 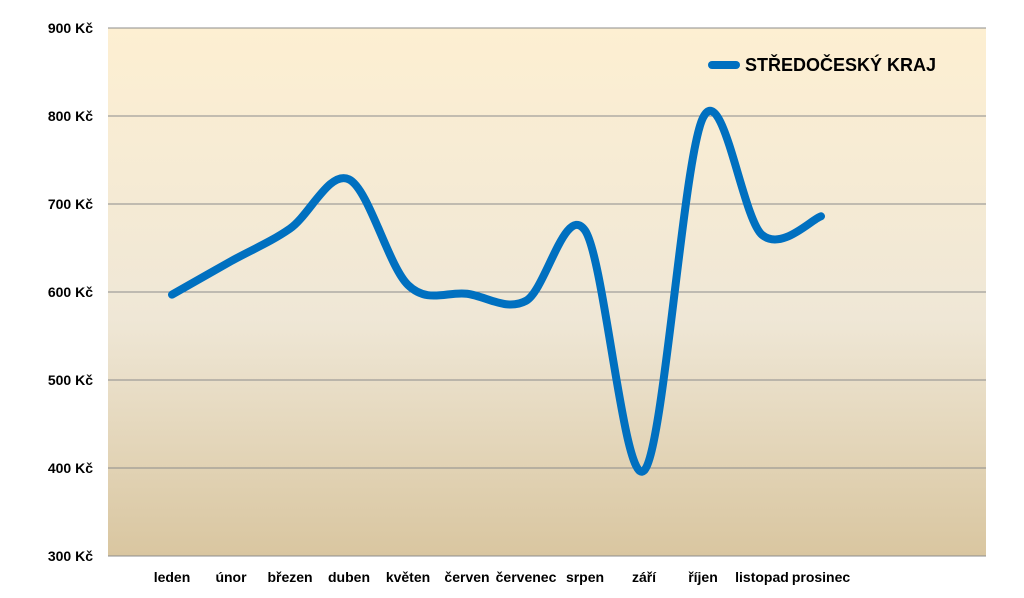 What do you see at coordinates (762, 577) in the screenshot?
I see `x-tick-label: listopad` at bounding box center [762, 577].